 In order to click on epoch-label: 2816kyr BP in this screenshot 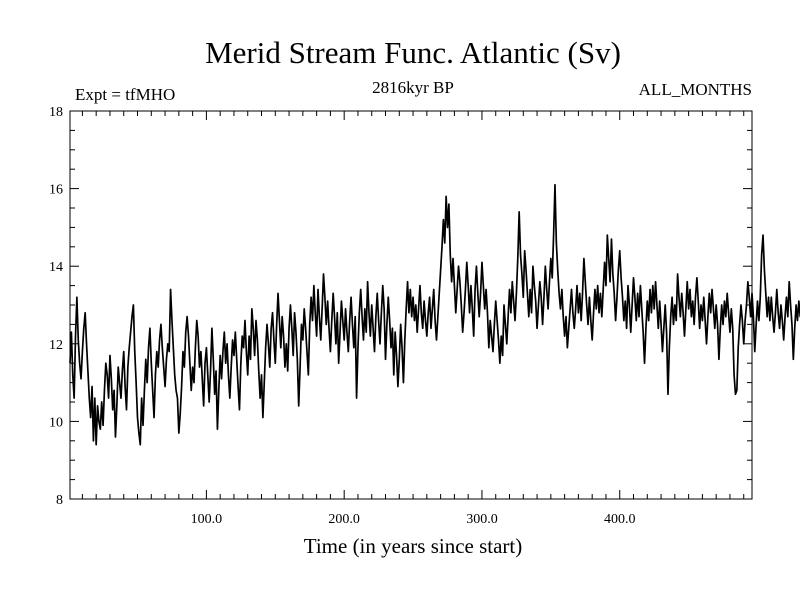, I will do `click(413, 87)`.